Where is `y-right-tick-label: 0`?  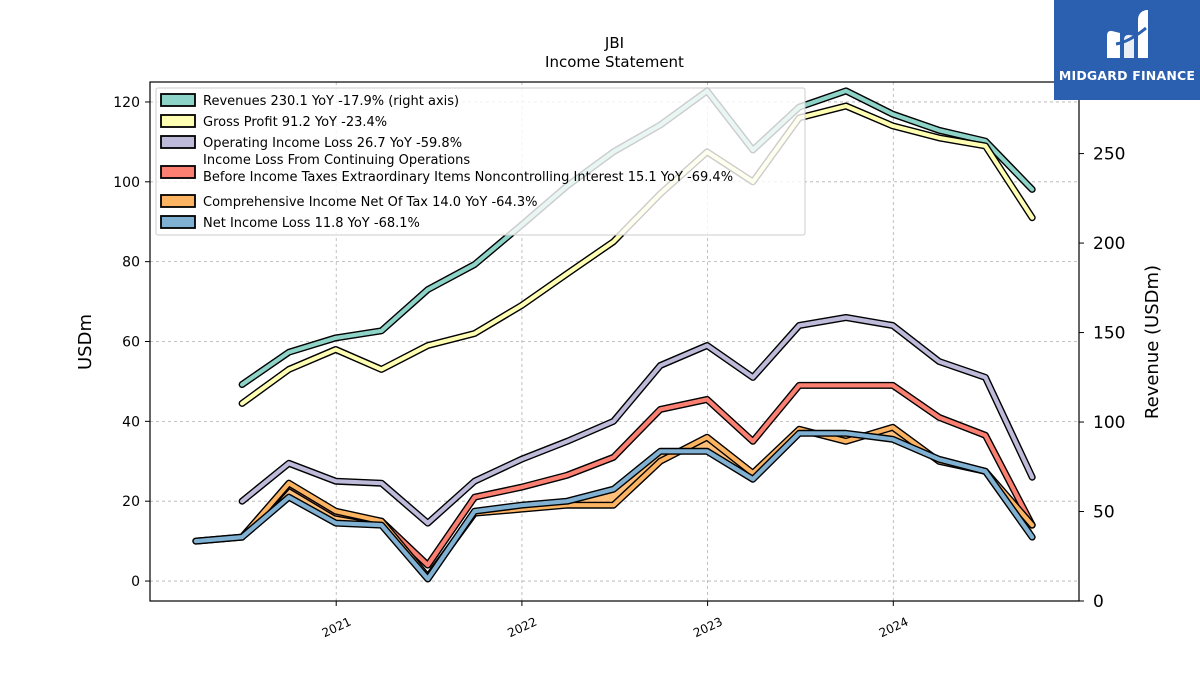 y-right-tick-label: 0 is located at coordinates (1098, 602).